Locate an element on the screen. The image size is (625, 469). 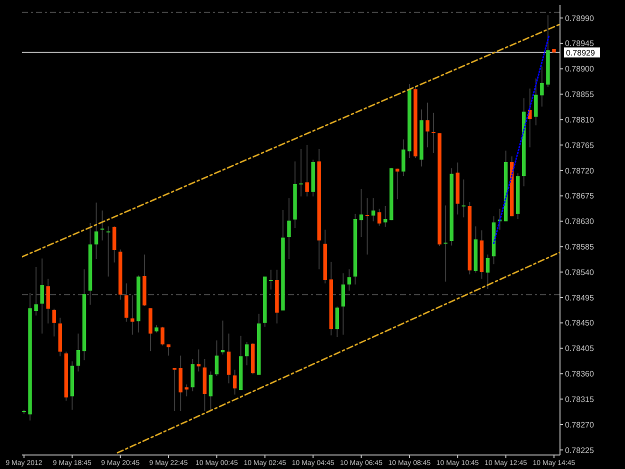
y-tick-label: 0.78585 is located at coordinates (579, 247).